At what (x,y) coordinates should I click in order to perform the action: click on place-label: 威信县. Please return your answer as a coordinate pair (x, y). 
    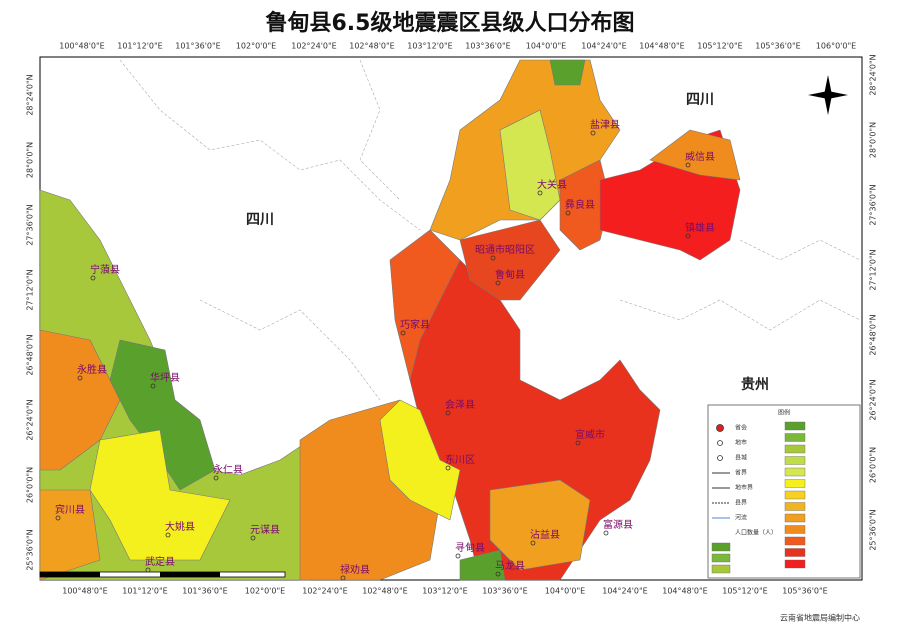
    Looking at the image, I should click on (700, 156).